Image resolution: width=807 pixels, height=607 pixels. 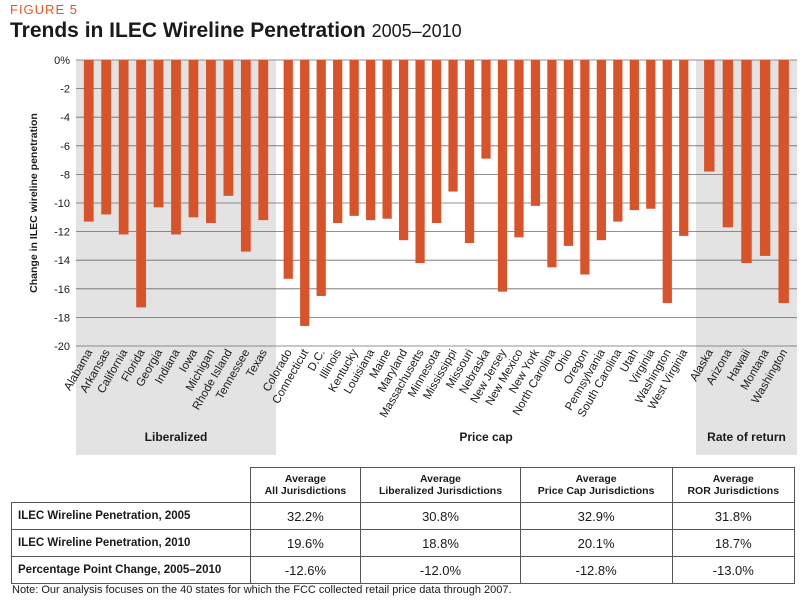 What do you see at coordinates (176, 437) in the screenshot?
I see `group-label: Liberalized` at bounding box center [176, 437].